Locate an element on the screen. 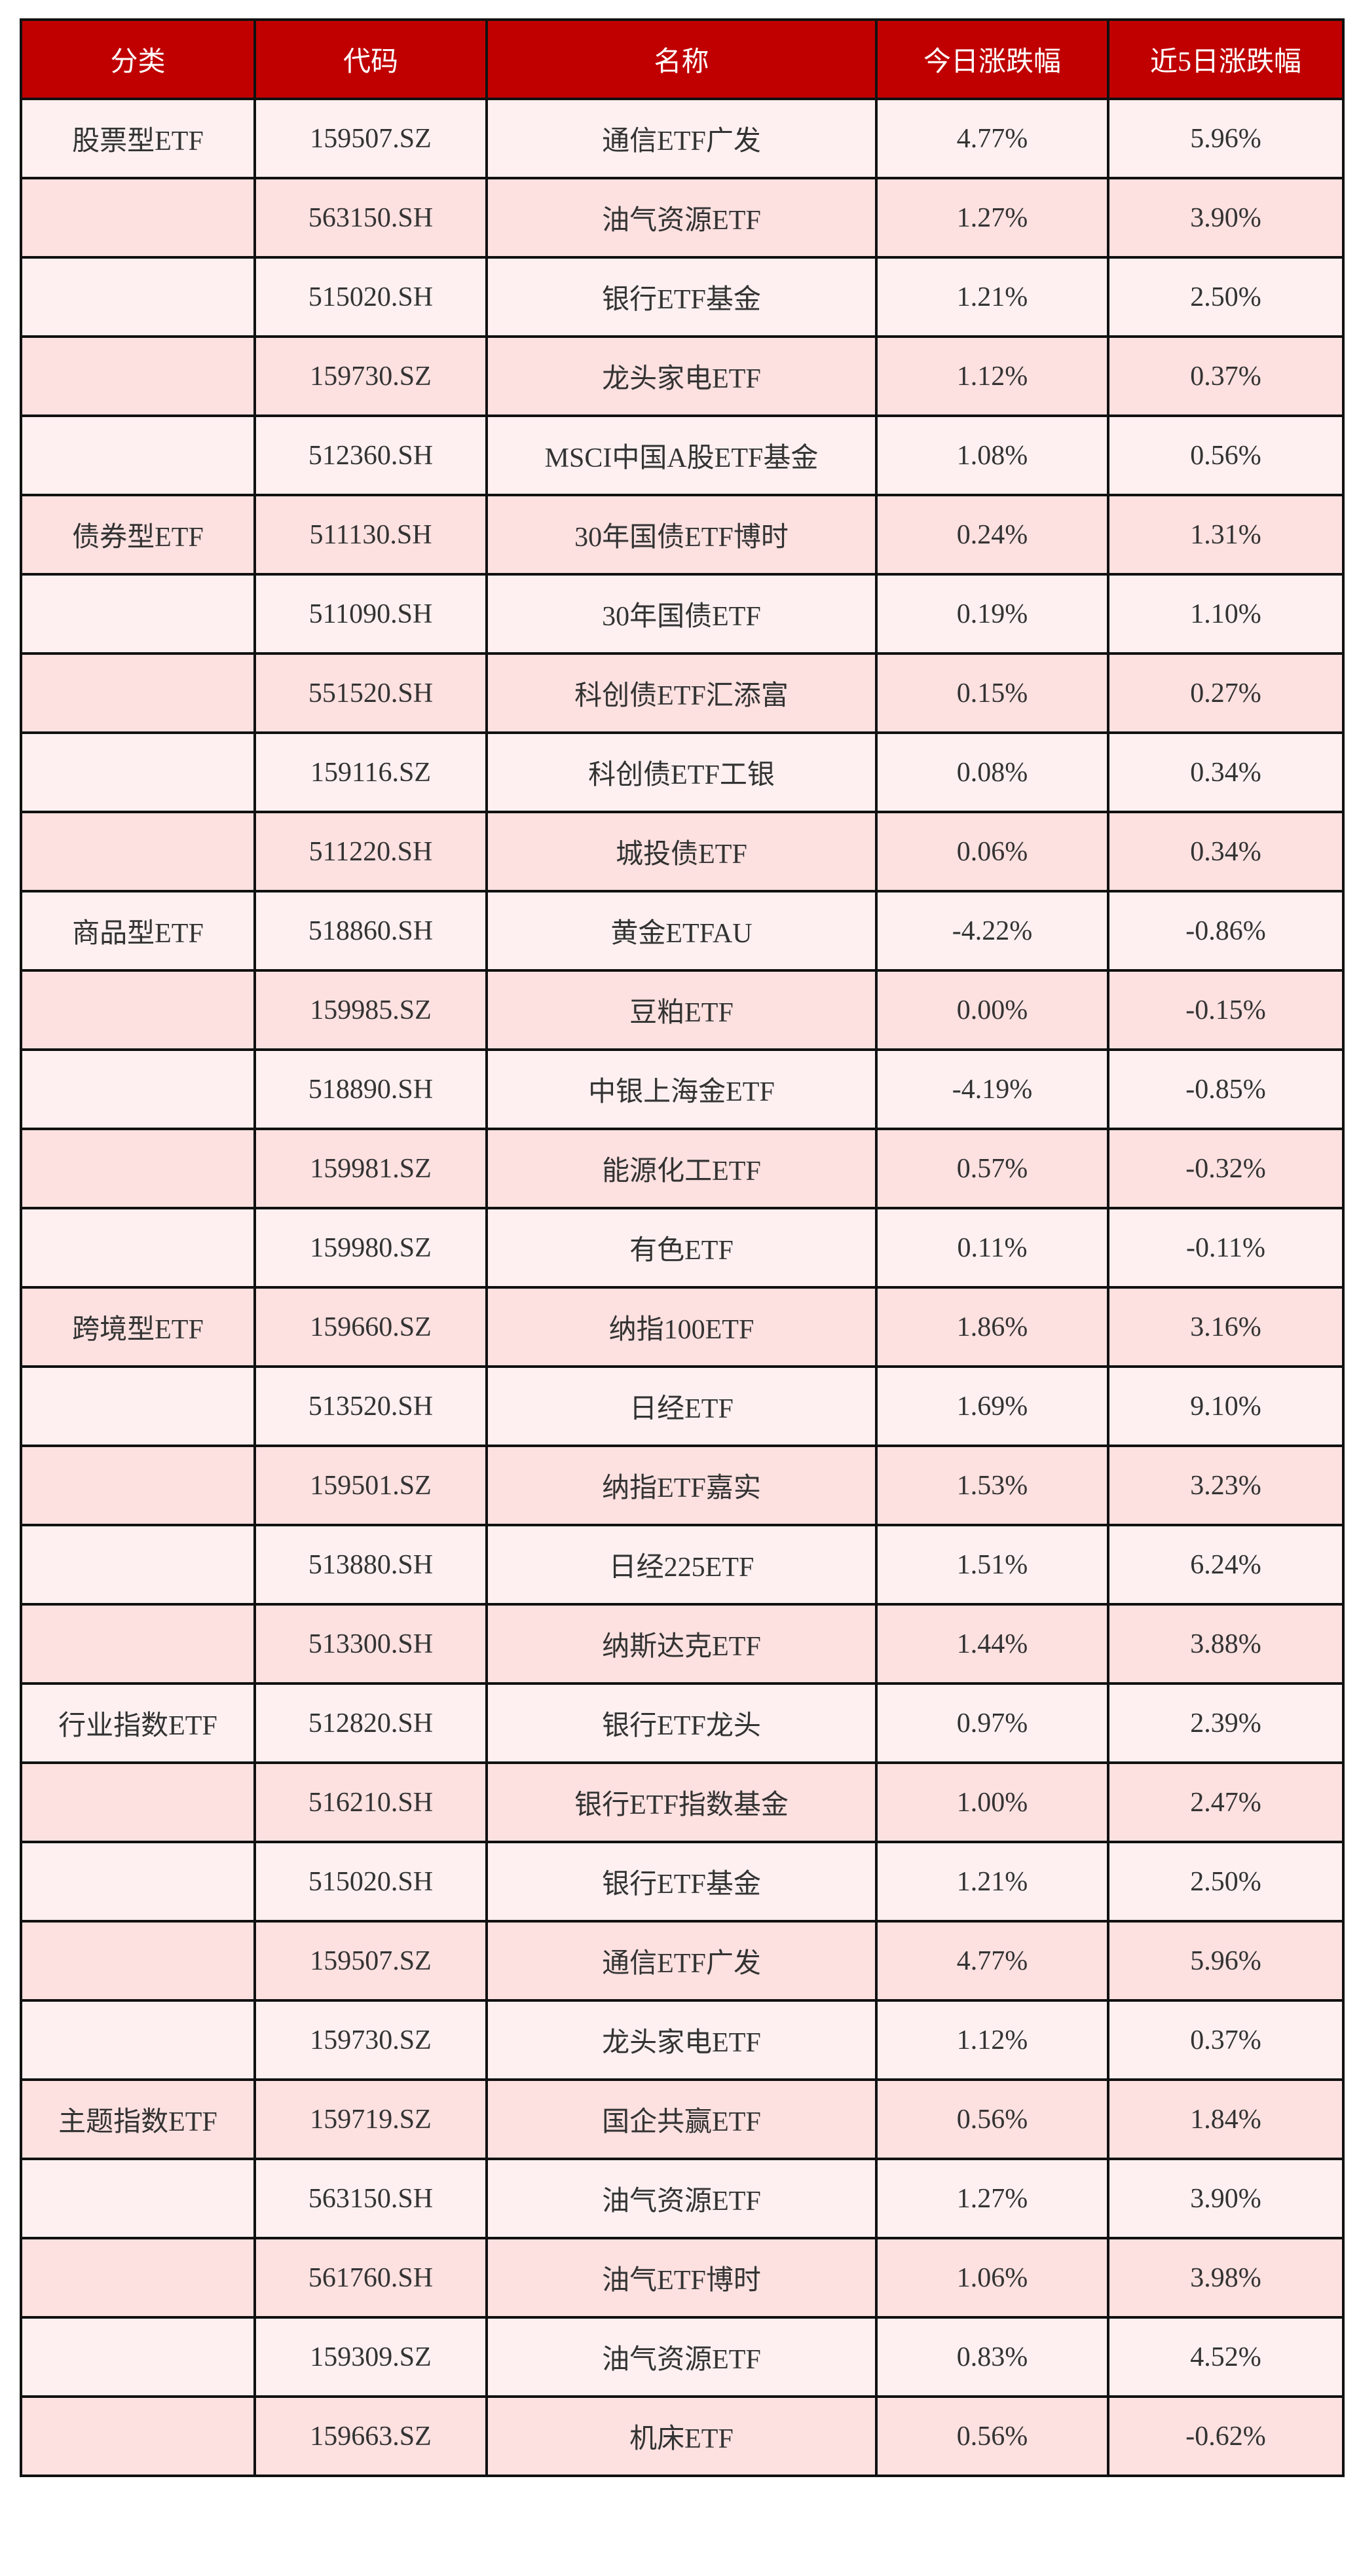 The height and width of the screenshot is (2576, 1359). cell-code: 518890.SH is located at coordinates (370, 1089).